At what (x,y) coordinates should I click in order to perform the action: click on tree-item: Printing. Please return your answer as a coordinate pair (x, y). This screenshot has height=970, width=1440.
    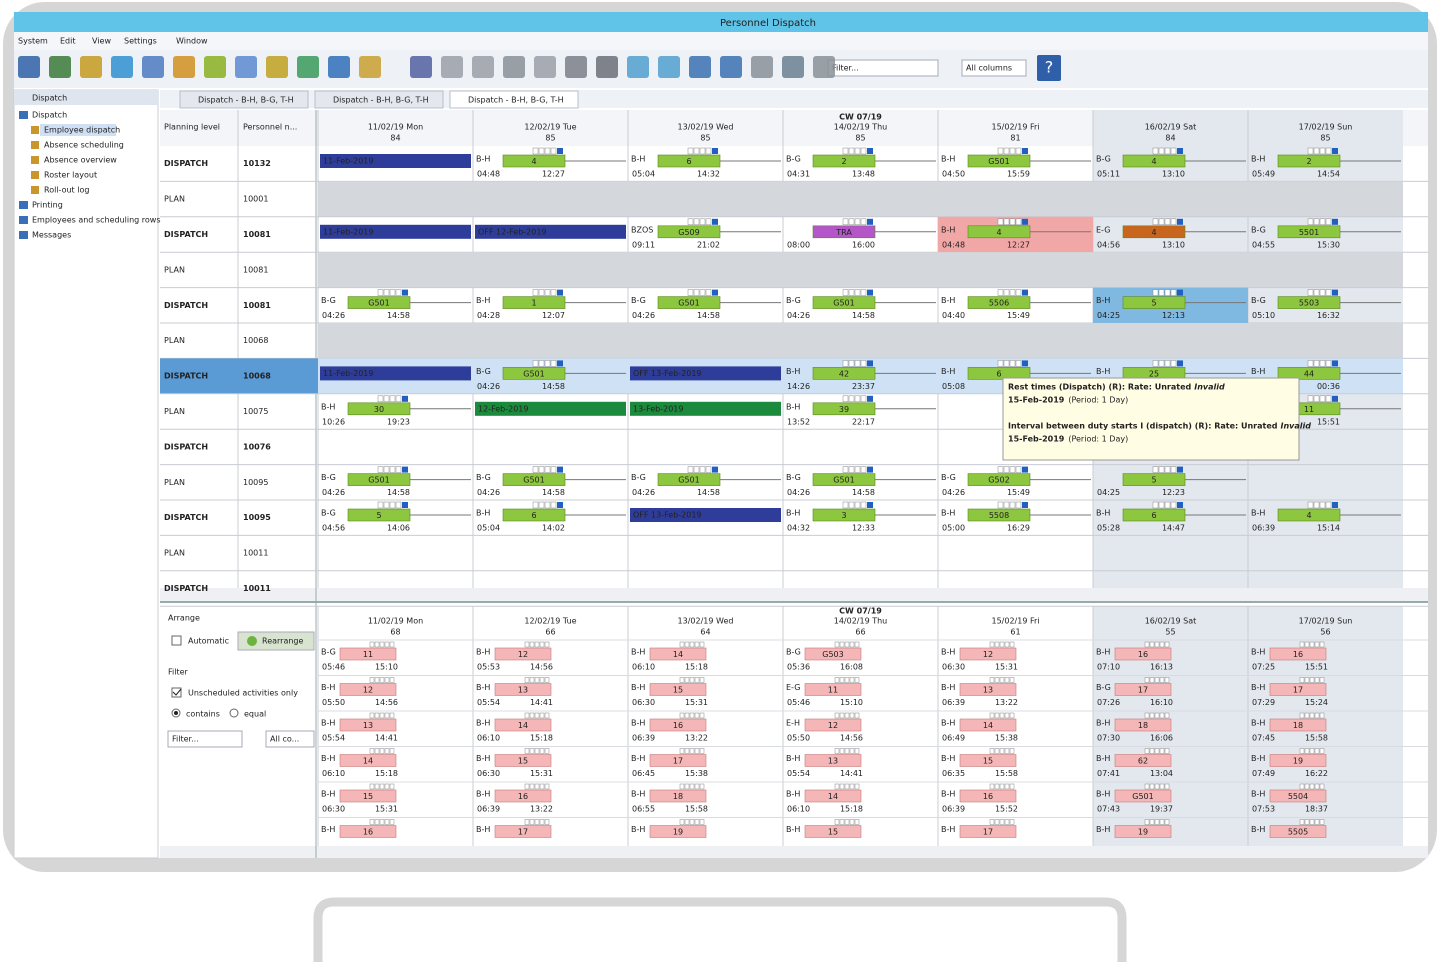
    Looking at the image, I should click on (47, 205).